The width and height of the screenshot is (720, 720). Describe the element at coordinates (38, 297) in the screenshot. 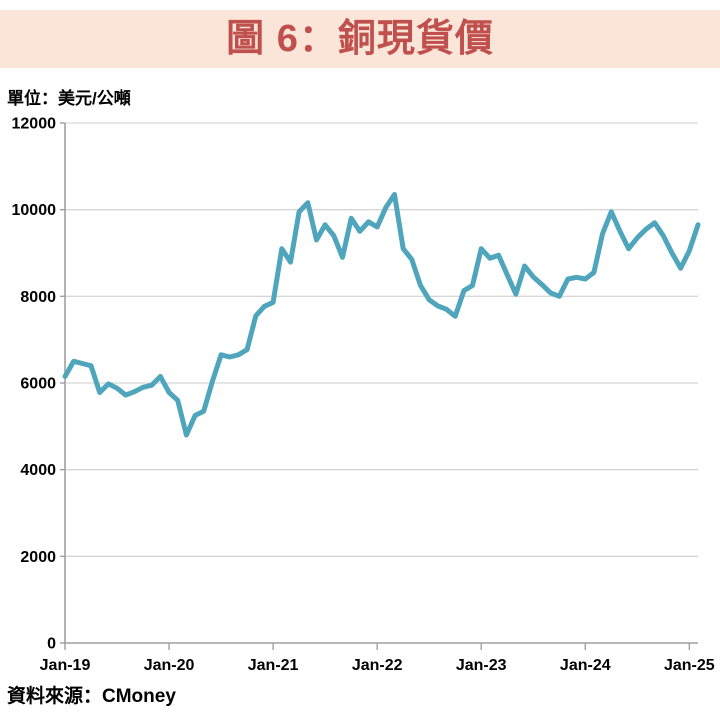

I see `y-tick-label: 8000` at that location.